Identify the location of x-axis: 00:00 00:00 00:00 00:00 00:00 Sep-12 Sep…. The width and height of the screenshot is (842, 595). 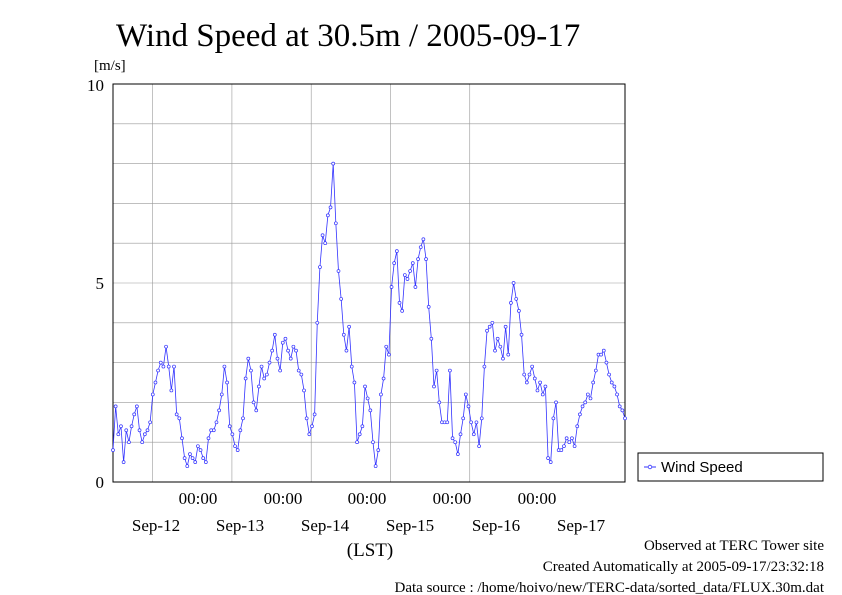
(369, 512).